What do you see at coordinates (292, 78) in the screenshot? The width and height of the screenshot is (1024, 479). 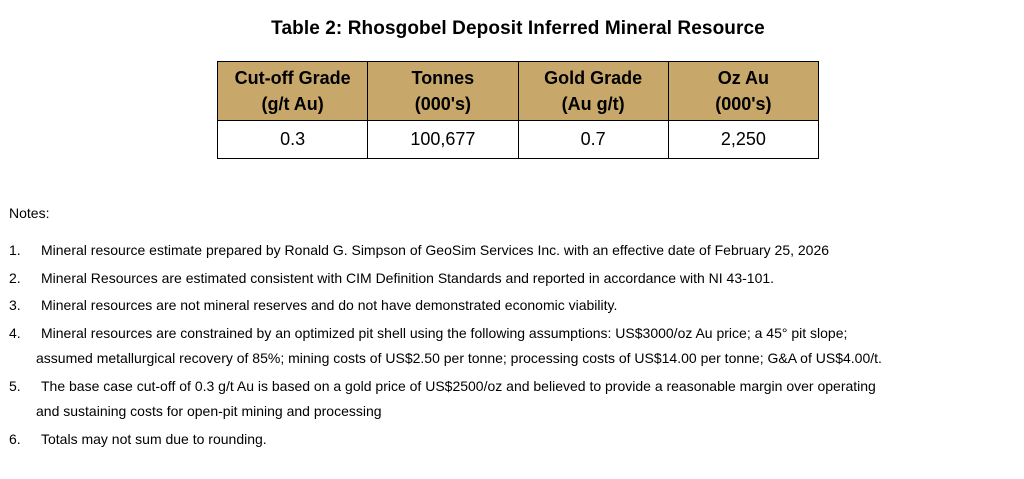 I see `header-line: Cut-off Grade` at bounding box center [292, 78].